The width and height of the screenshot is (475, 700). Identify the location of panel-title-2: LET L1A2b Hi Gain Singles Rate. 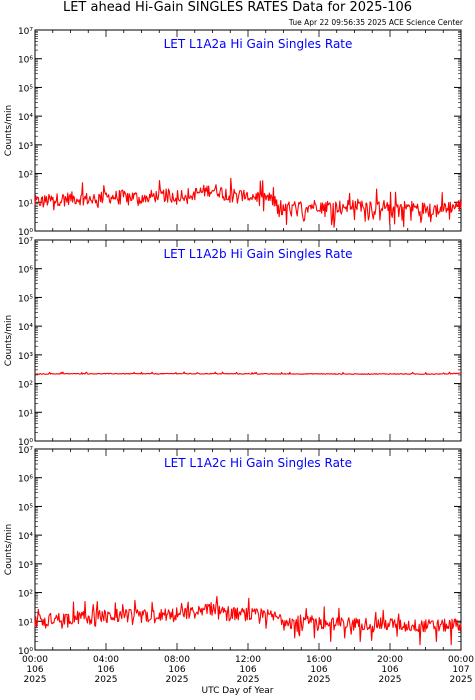
(257, 254).